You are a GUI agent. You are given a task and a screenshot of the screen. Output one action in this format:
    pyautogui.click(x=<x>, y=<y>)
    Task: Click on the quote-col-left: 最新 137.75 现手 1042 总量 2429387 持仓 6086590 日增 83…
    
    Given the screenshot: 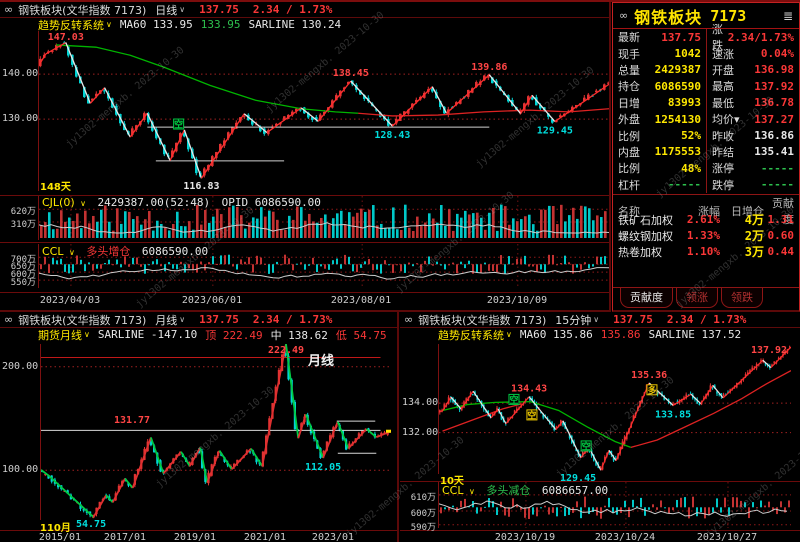 What is the action you would take?
    pyautogui.click(x=659, y=111)
    